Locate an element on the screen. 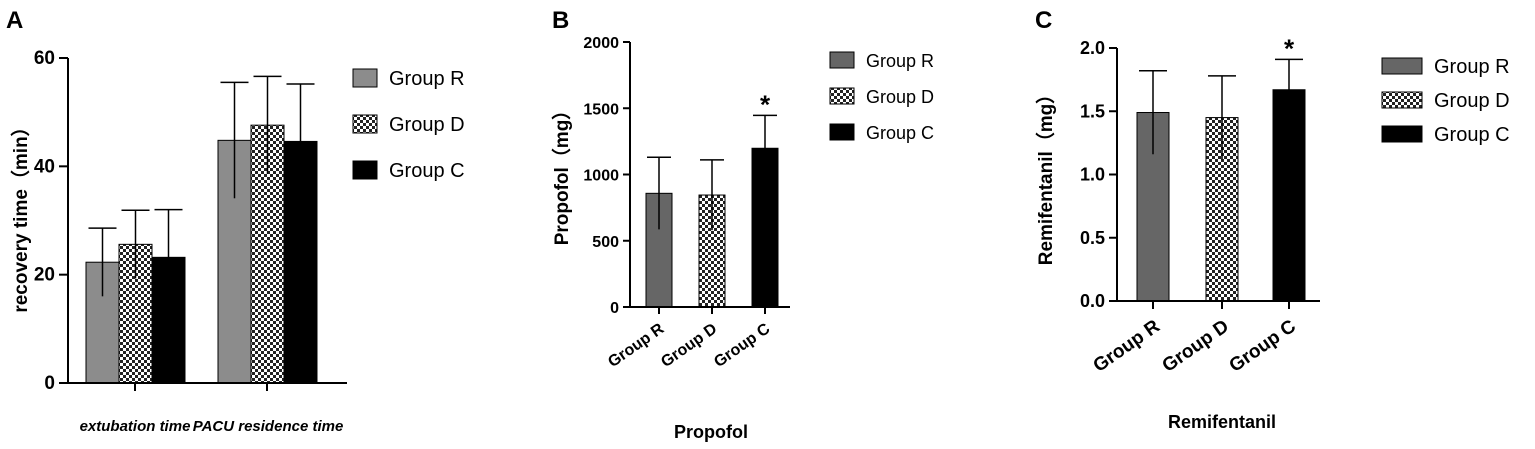  y-tick-label: 40 is located at coordinates (44, 166).